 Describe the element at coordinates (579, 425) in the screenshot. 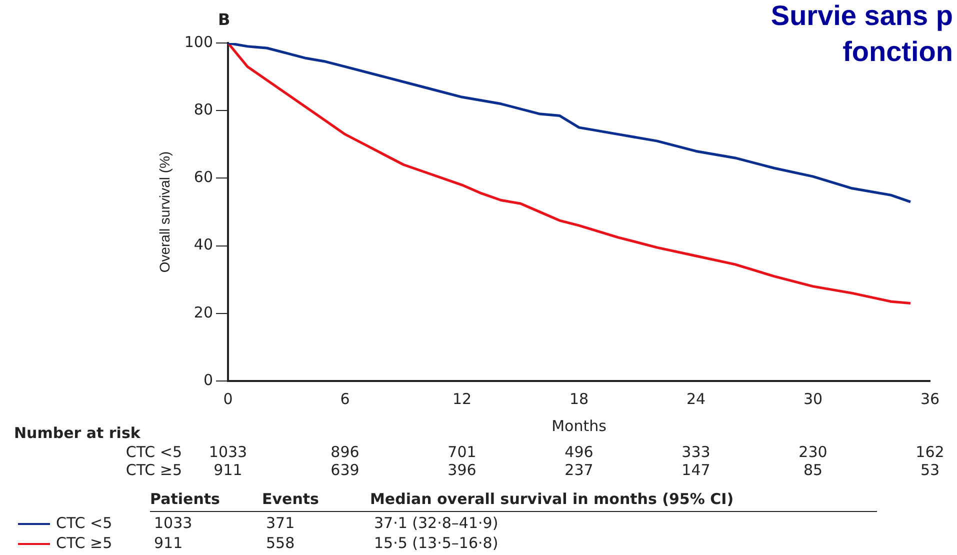

I see `x-axis-title: Months` at that location.